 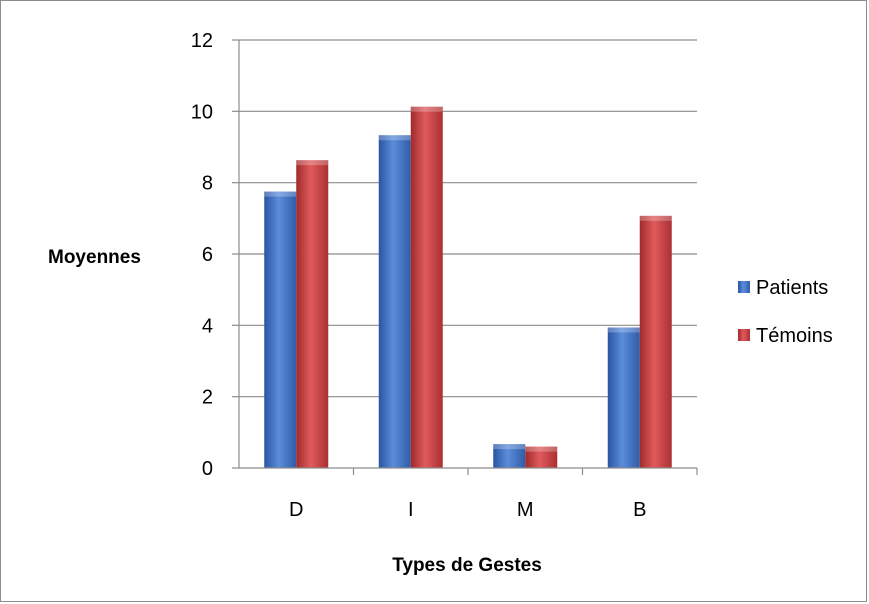 What do you see at coordinates (202, 112) in the screenshot?
I see `y-tick-label: 10` at bounding box center [202, 112].